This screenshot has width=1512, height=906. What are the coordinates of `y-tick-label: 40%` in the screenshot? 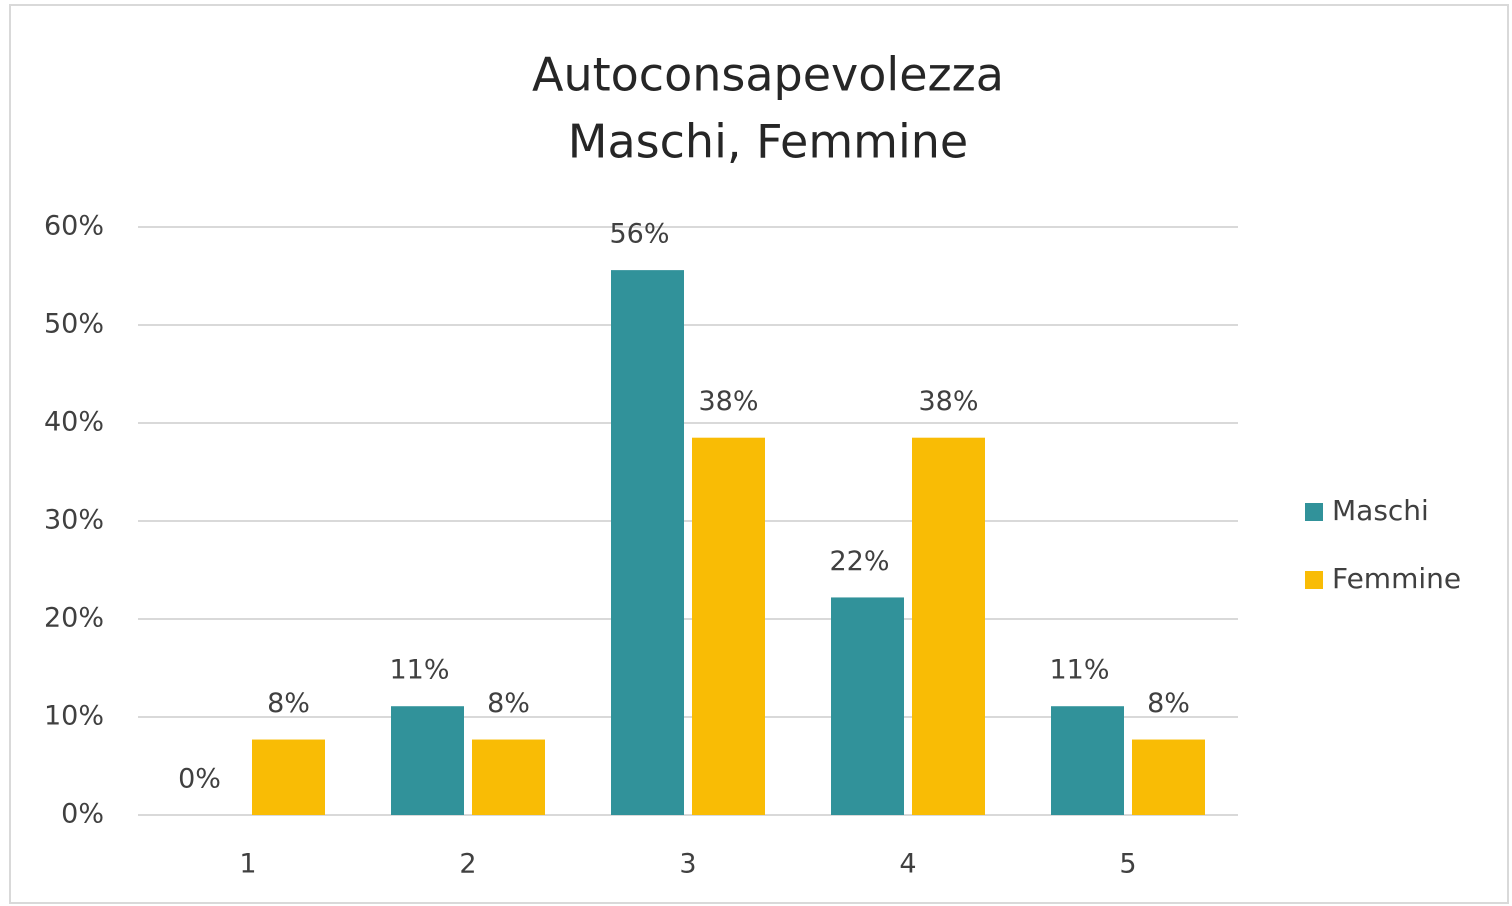 It's located at (74, 422).